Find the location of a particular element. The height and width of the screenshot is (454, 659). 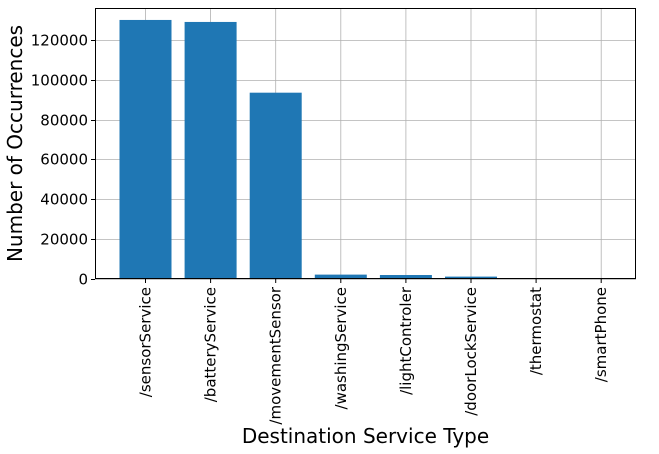

y-tick-label: 20000 is located at coordinates (64, 240).